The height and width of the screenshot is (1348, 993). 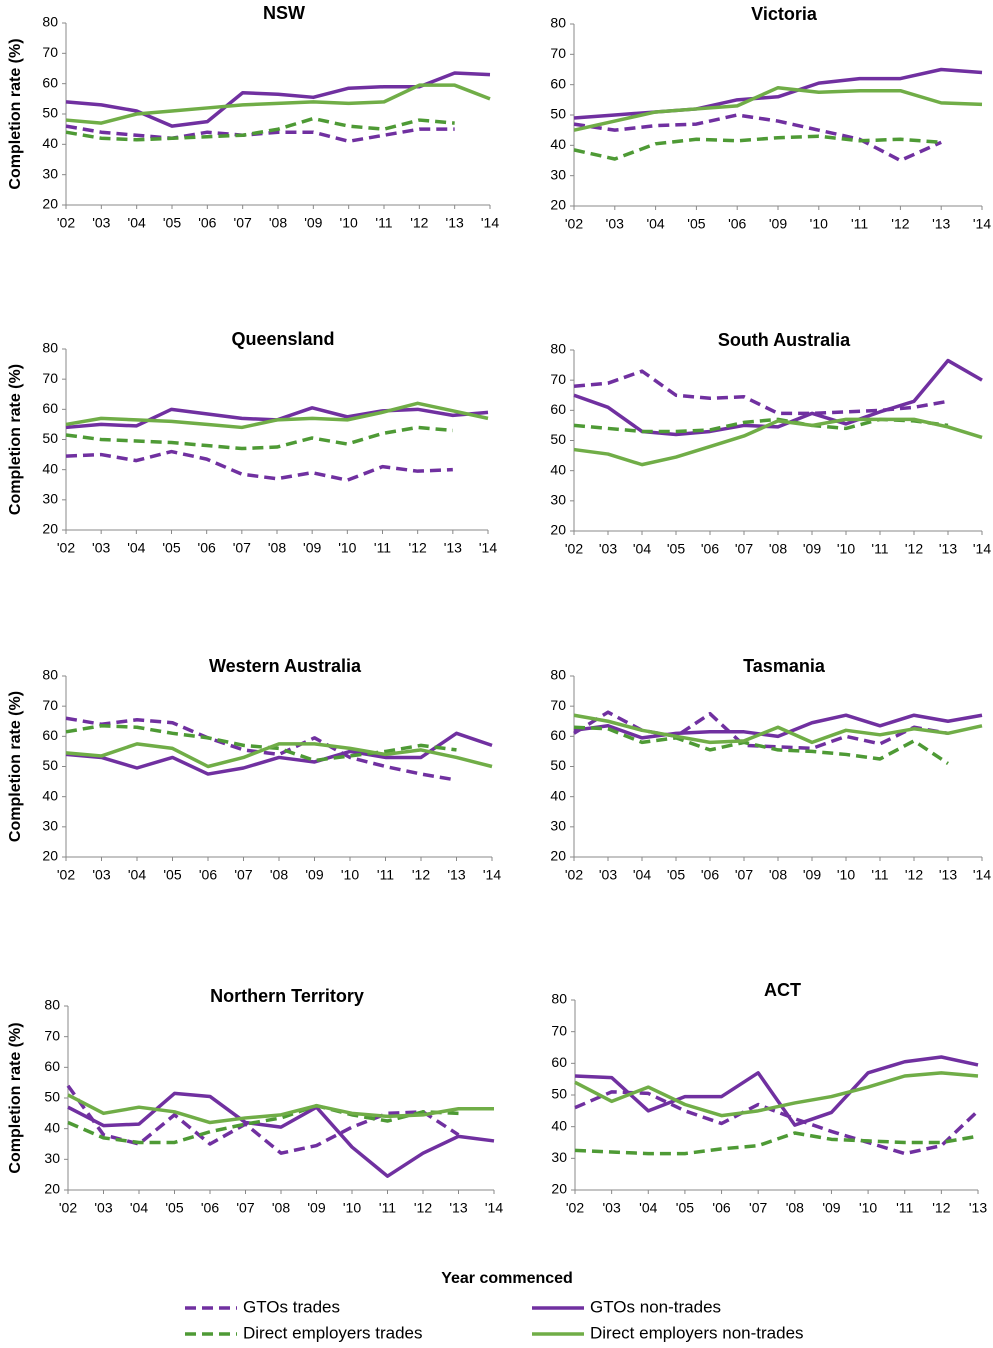 What do you see at coordinates (784, 340) in the screenshot?
I see `chart-title: South Australia` at bounding box center [784, 340].